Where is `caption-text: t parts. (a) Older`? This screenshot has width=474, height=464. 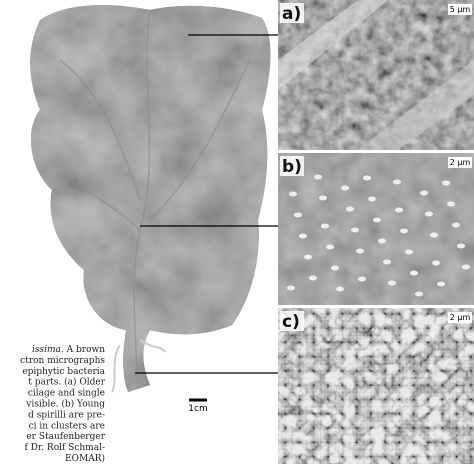
caption-text: t parts. (a) Older is located at coordinates (66, 382).